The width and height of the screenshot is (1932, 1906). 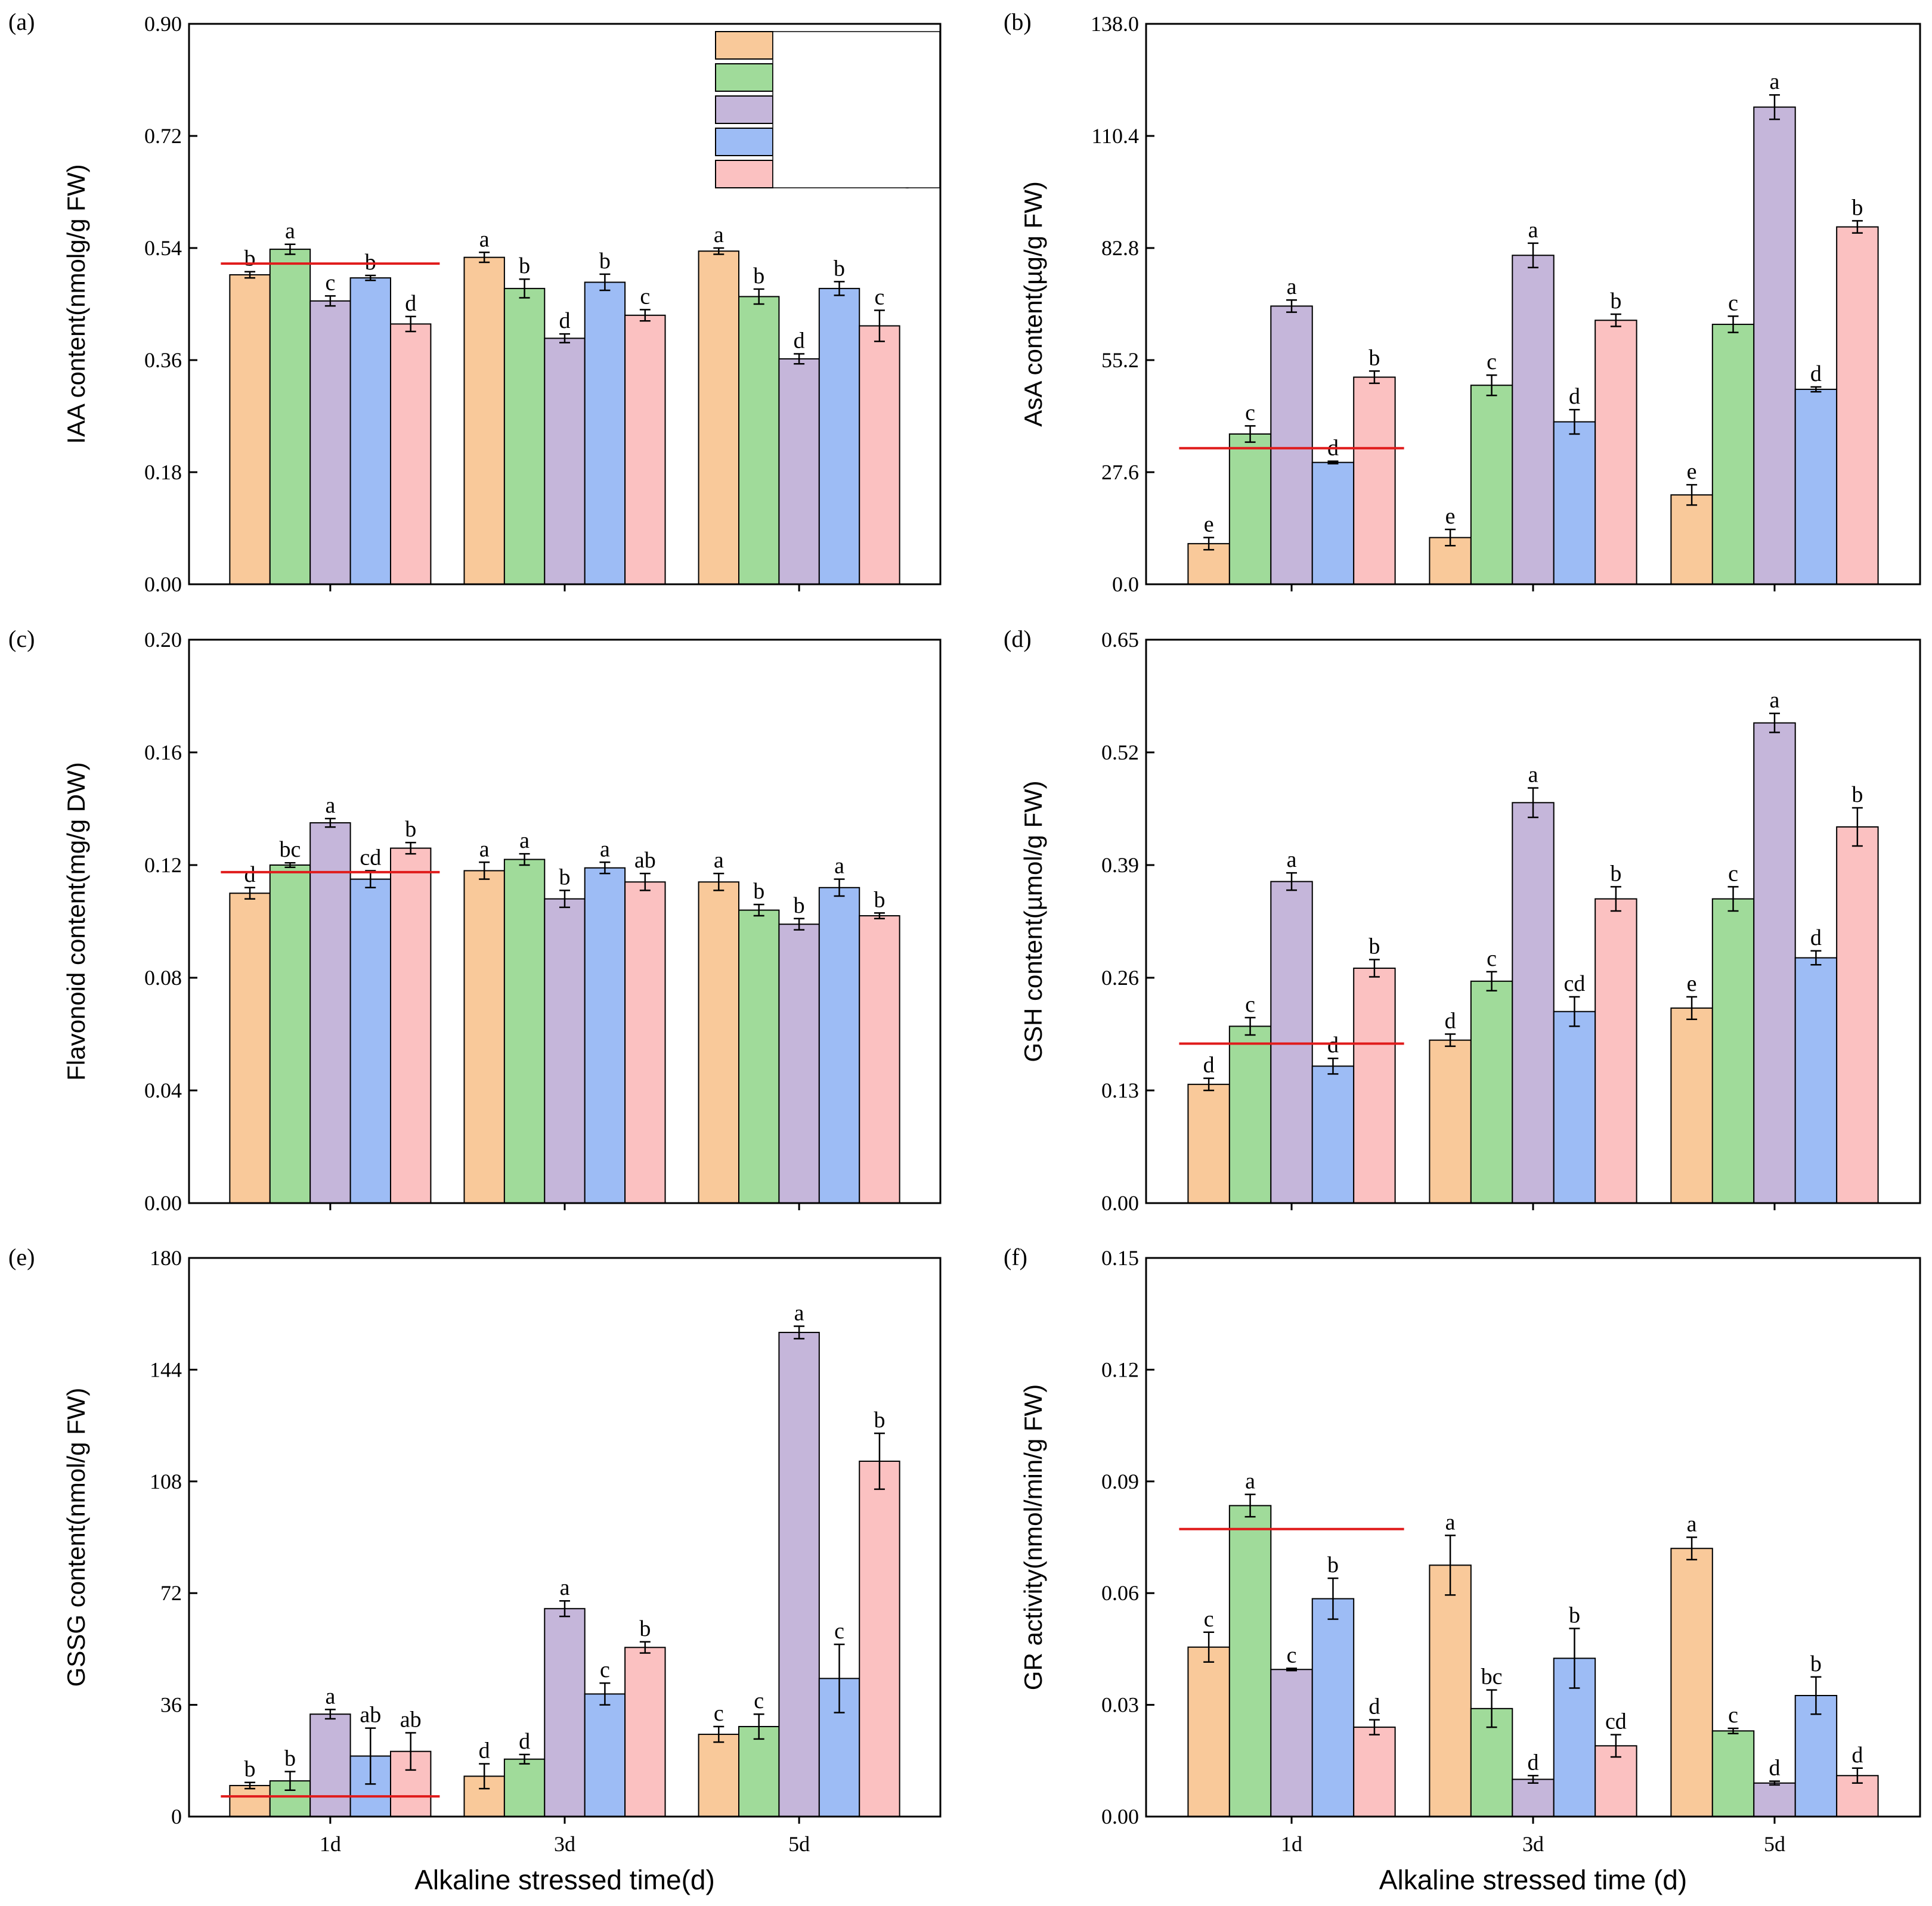 I want to click on y-tick-label: 108, so click(x=166, y=1482).